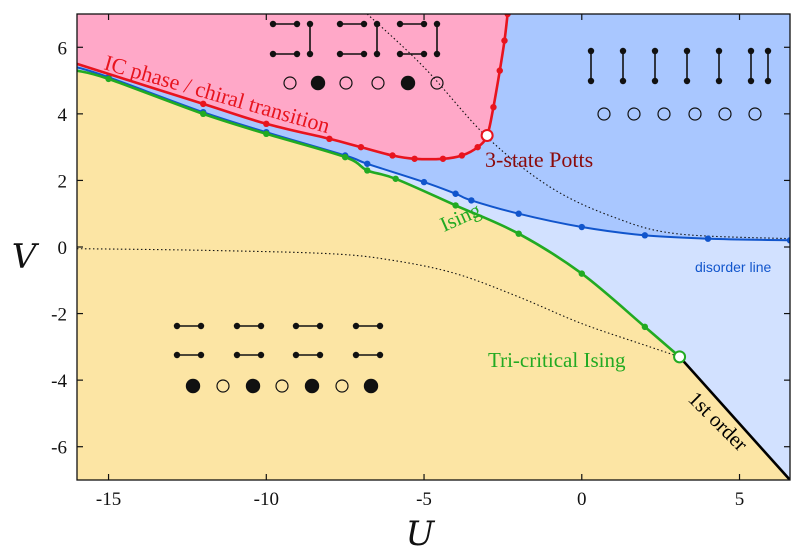 This screenshot has width=792, height=547. What do you see at coordinates (108, 499) in the screenshot?
I see `x-tick-label: -15` at bounding box center [108, 499].